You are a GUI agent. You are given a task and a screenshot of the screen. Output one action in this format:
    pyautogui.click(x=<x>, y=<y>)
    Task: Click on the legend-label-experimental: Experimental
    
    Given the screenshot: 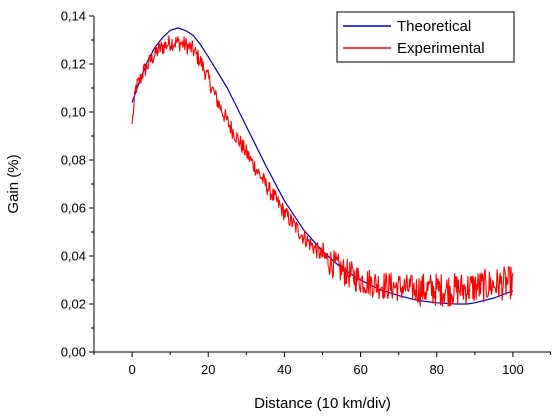 What is the action you would take?
    pyautogui.click(x=441, y=48)
    